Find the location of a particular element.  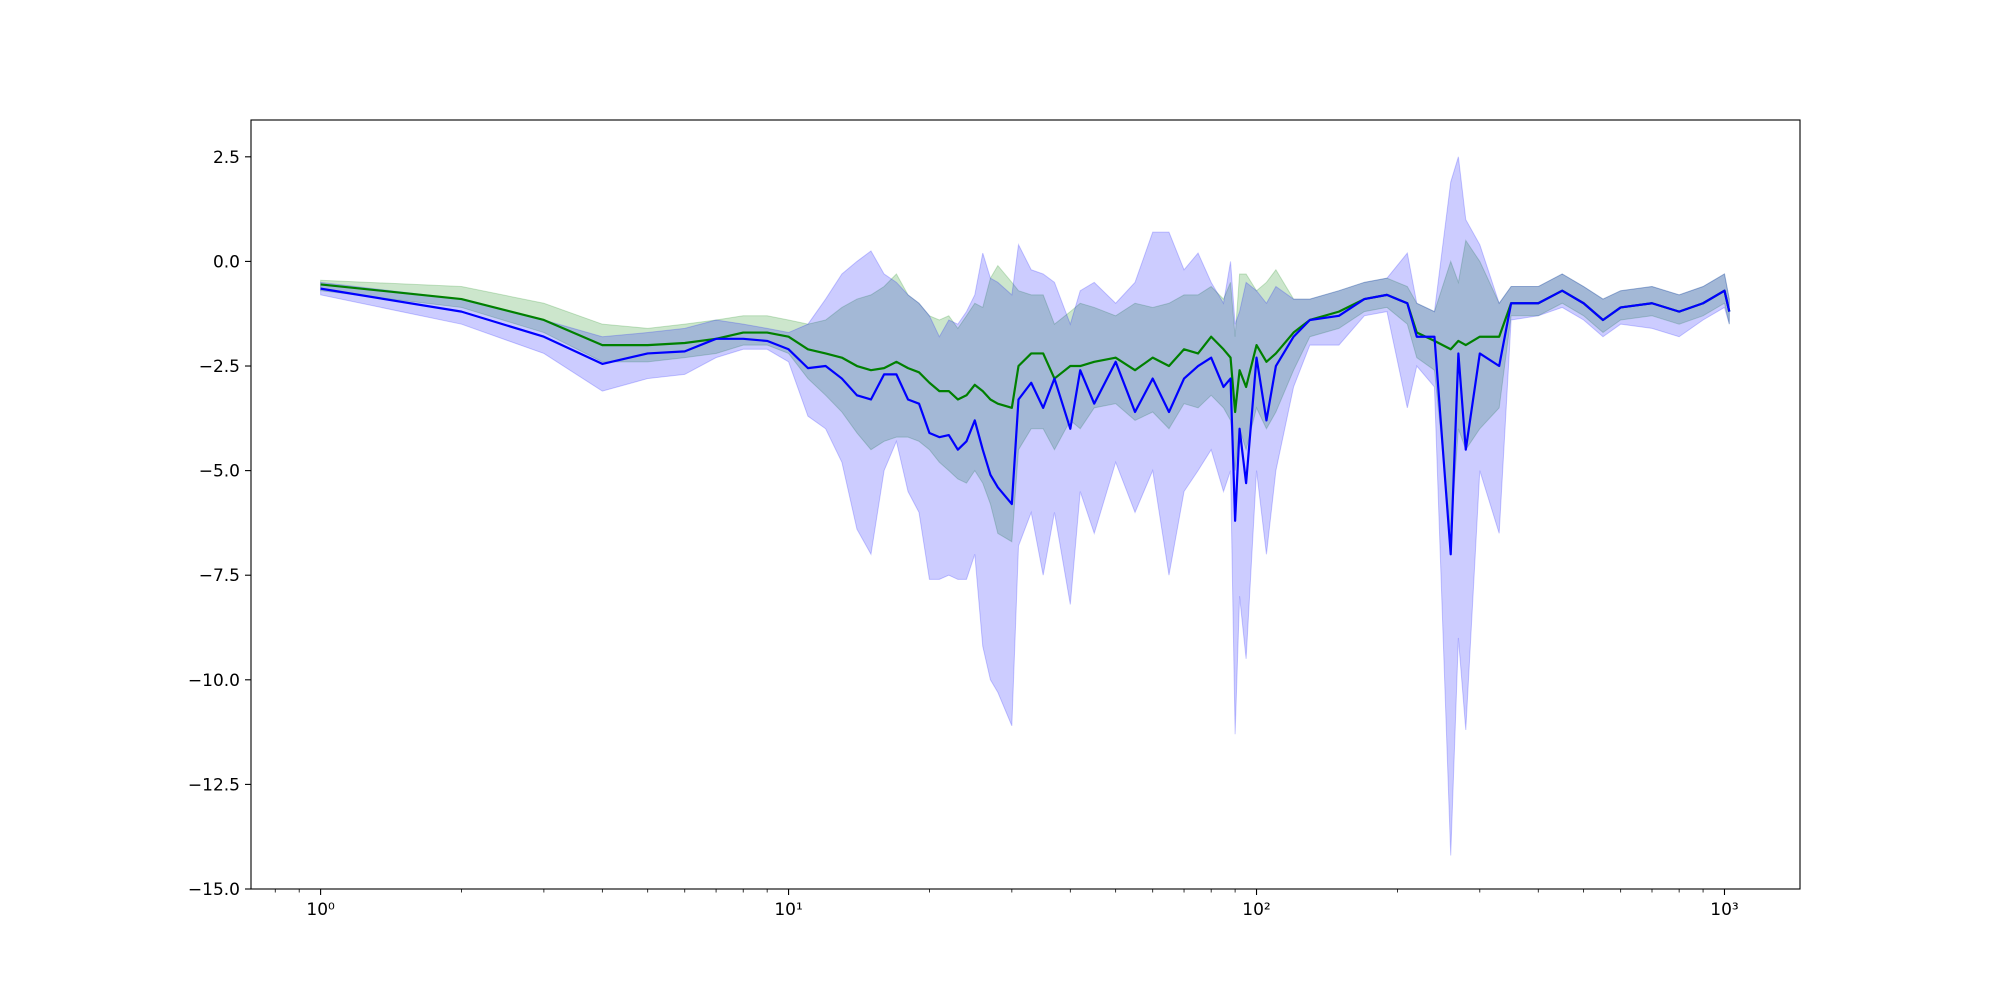

y-tick-label: −15.0 is located at coordinates (214, 890).